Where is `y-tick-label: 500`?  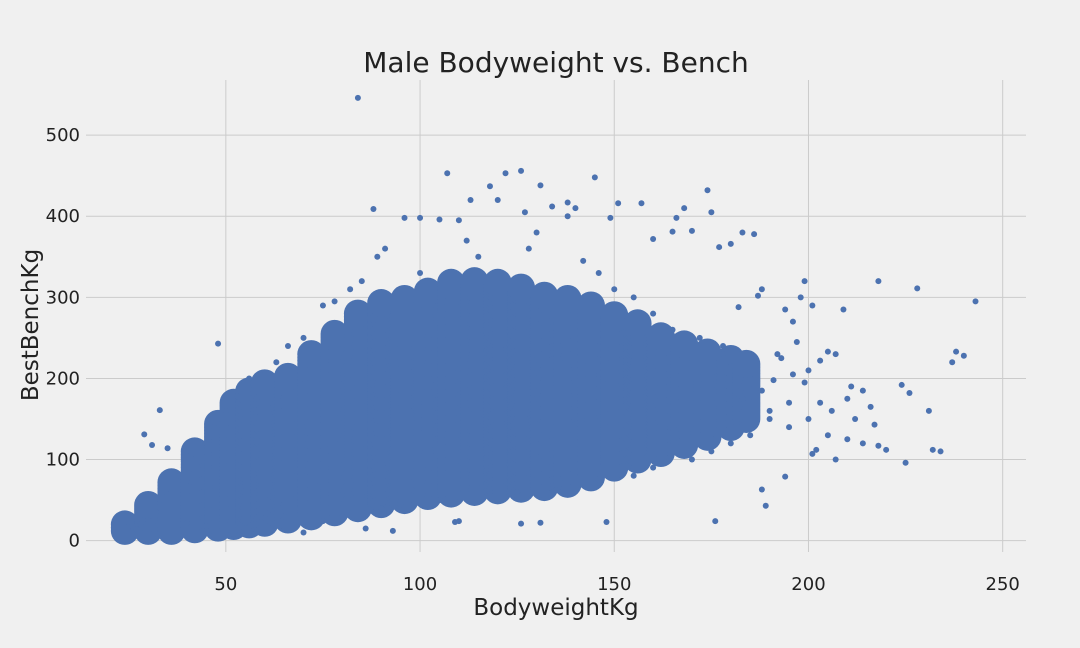
y-tick-label: 500 is located at coordinates (63, 135).